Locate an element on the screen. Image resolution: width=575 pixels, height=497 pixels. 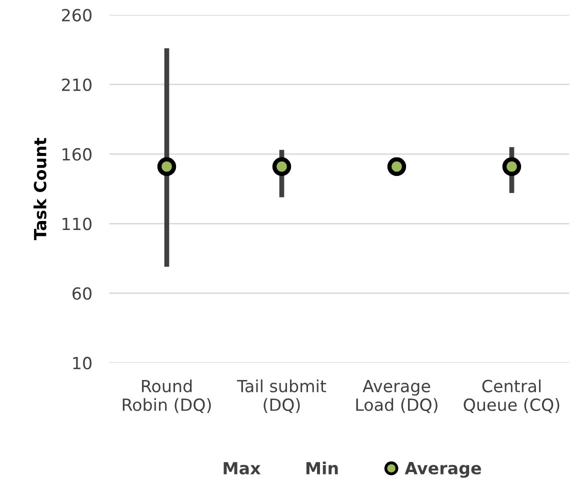
x-tick-label: Average Load (DQ) is located at coordinates (397, 396).